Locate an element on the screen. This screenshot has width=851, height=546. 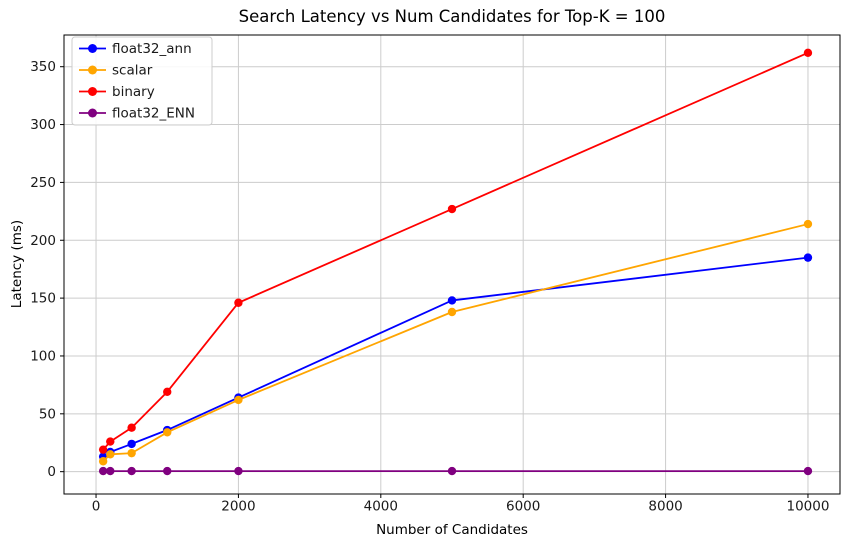
y-tick-label: 50 is located at coordinates (47, 414).